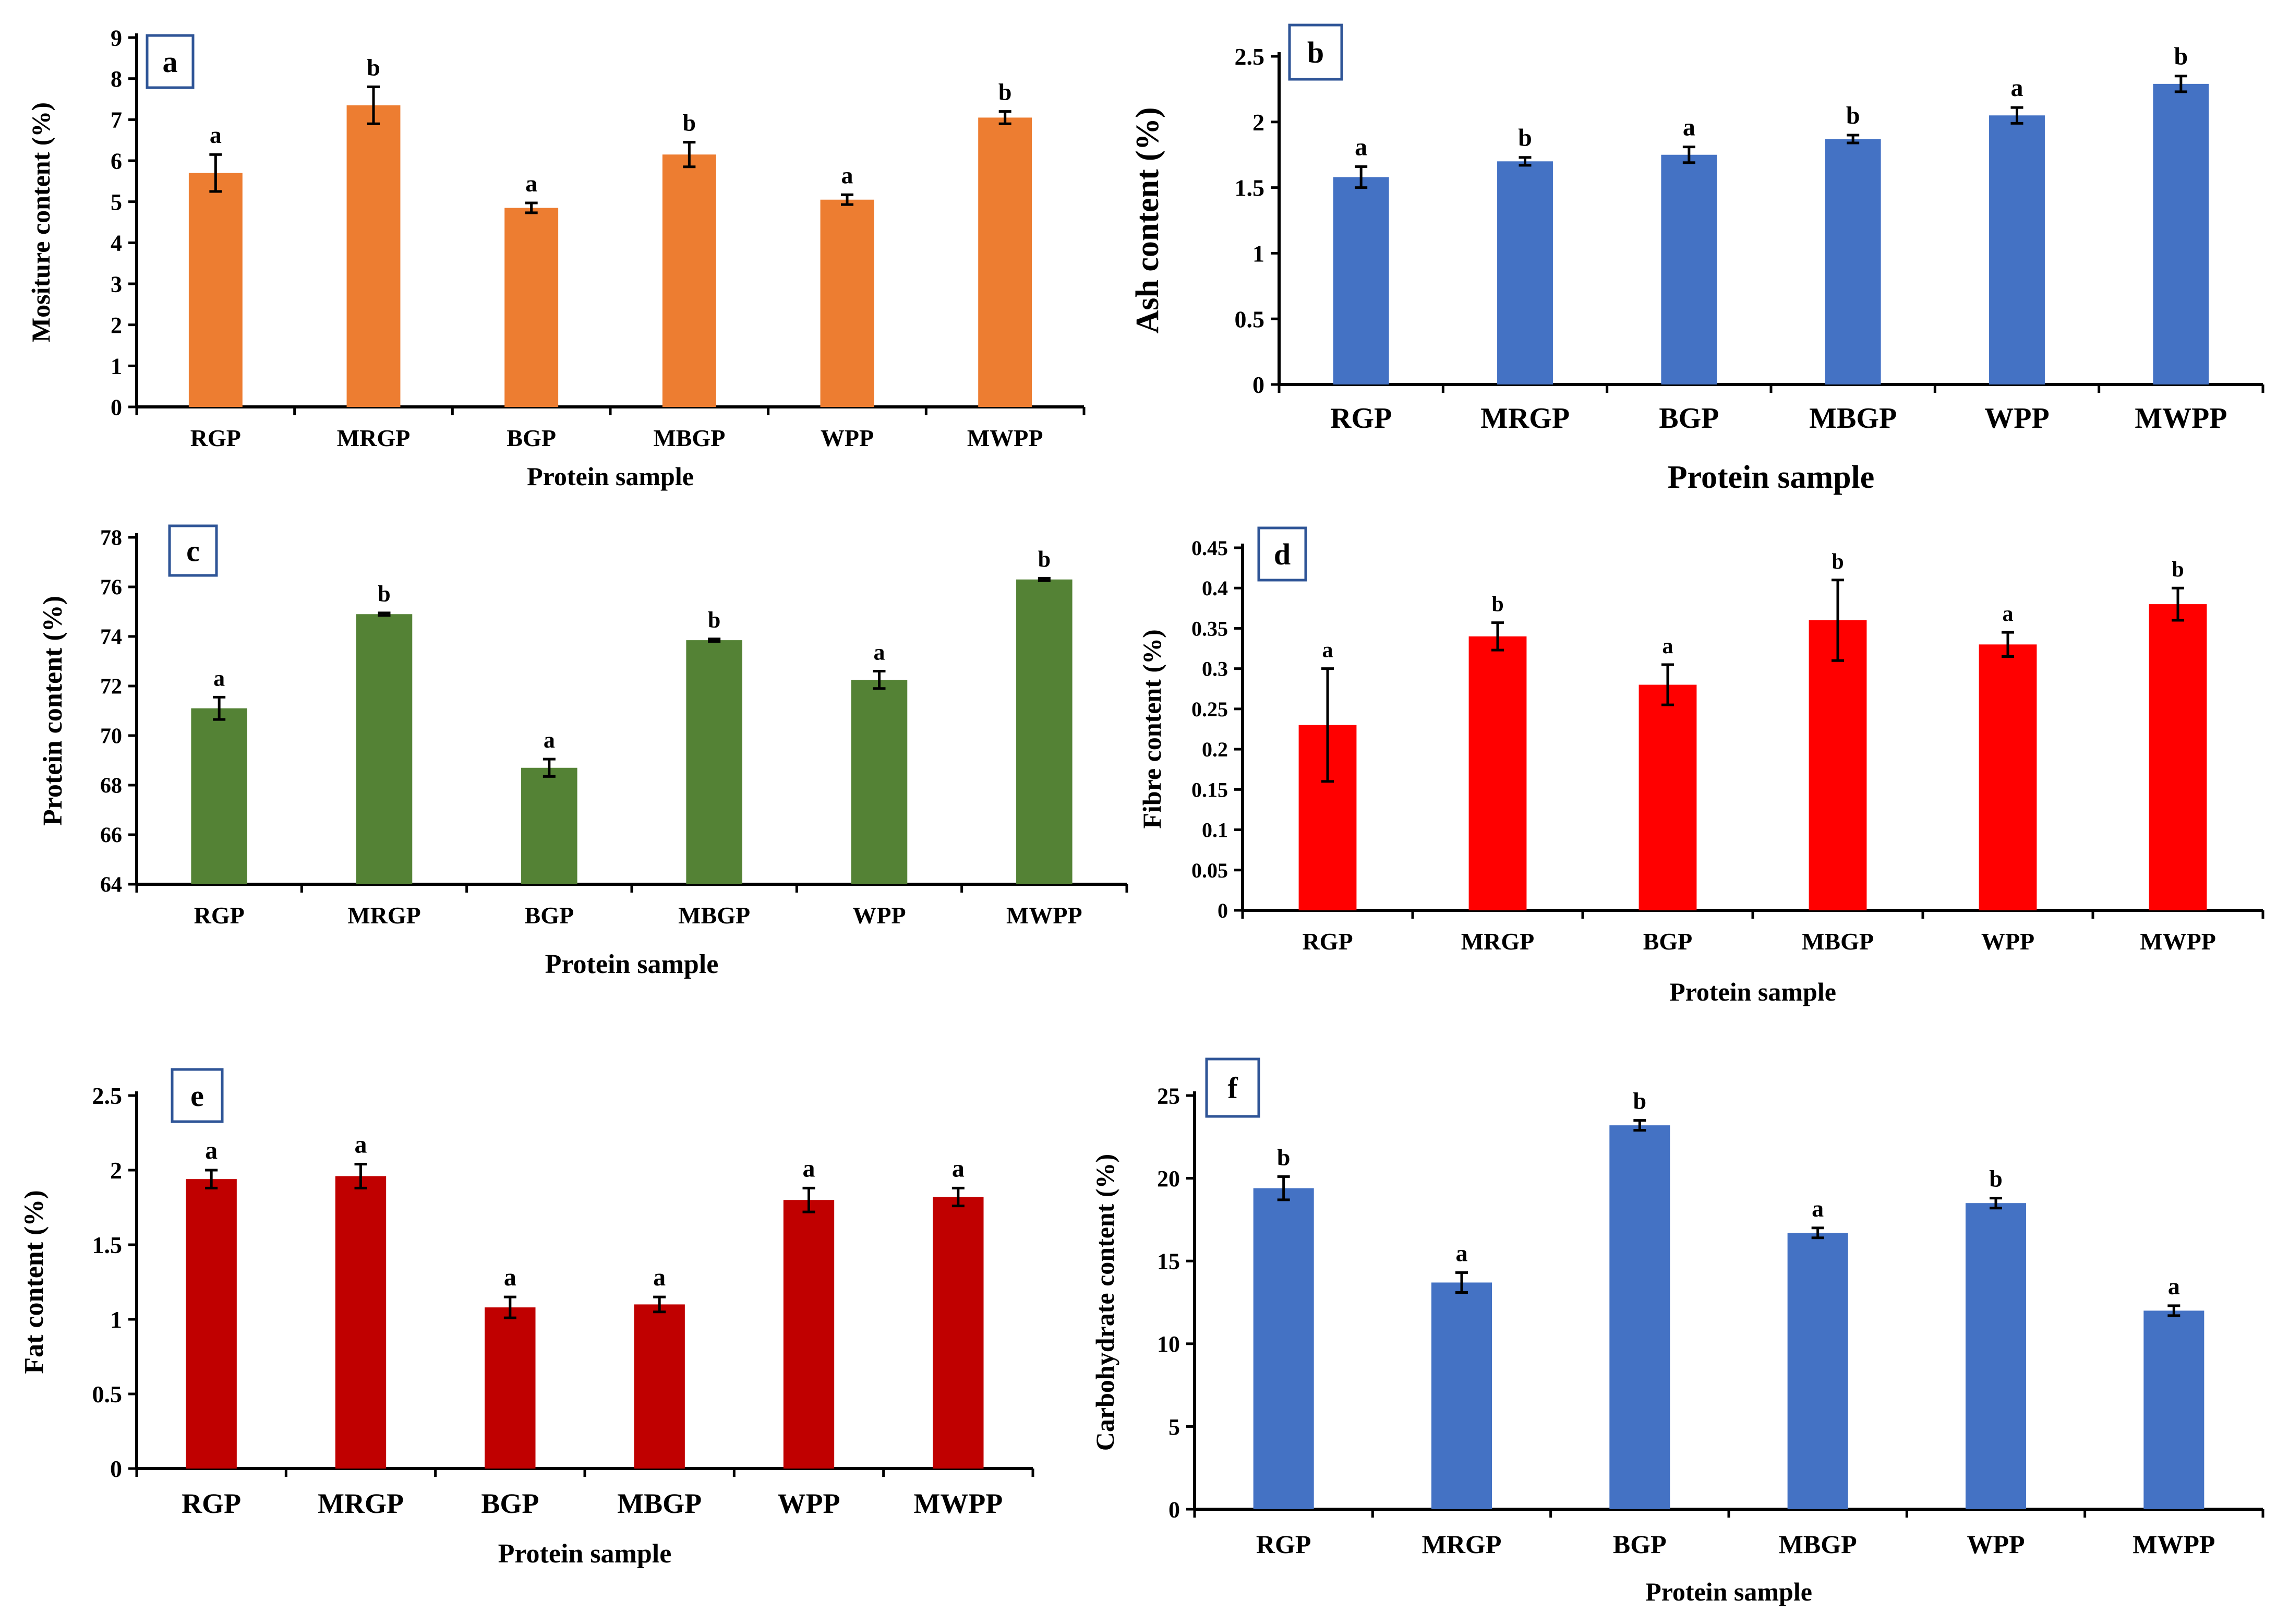 The height and width of the screenshot is (1624, 2289). I want to click on y-tick-label: 64, so click(111, 885).